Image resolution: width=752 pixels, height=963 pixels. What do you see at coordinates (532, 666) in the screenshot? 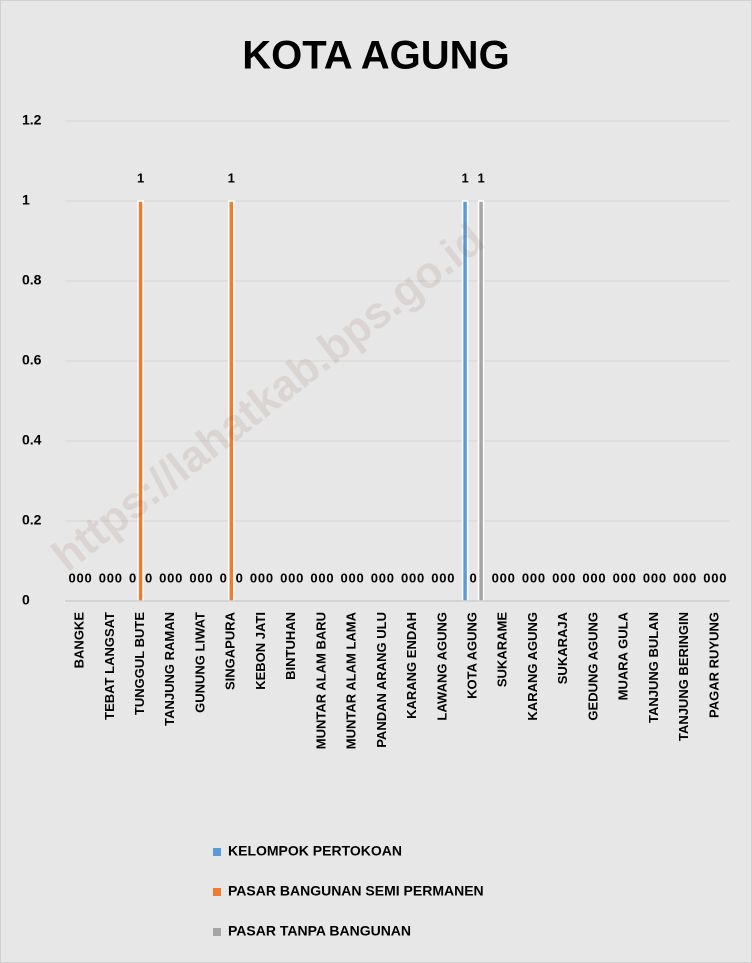
I see `x-tick-label: KARANG AGUNG` at bounding box center [532, 666].